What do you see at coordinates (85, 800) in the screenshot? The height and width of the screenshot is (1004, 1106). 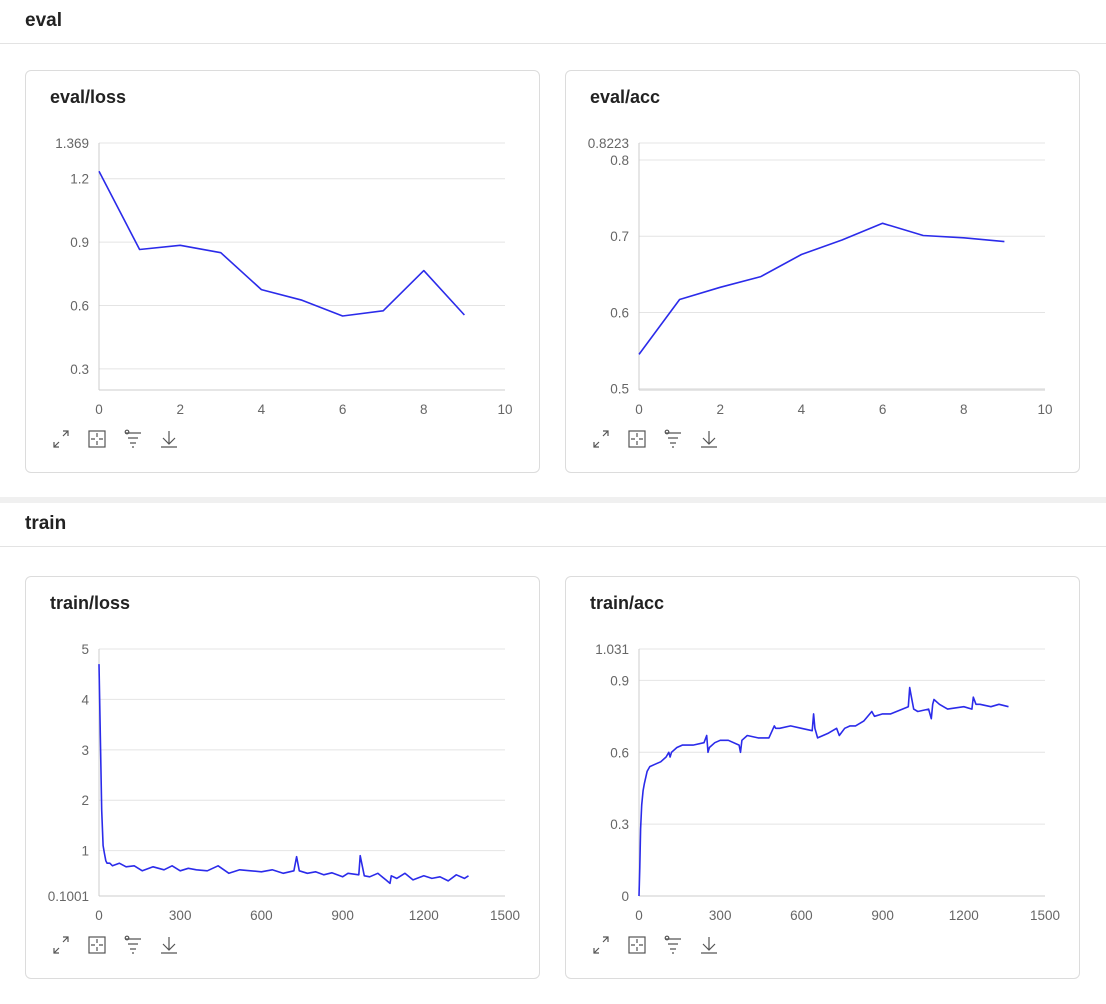 I see `y-tick-label: 2` at bounding box center [85, 800].